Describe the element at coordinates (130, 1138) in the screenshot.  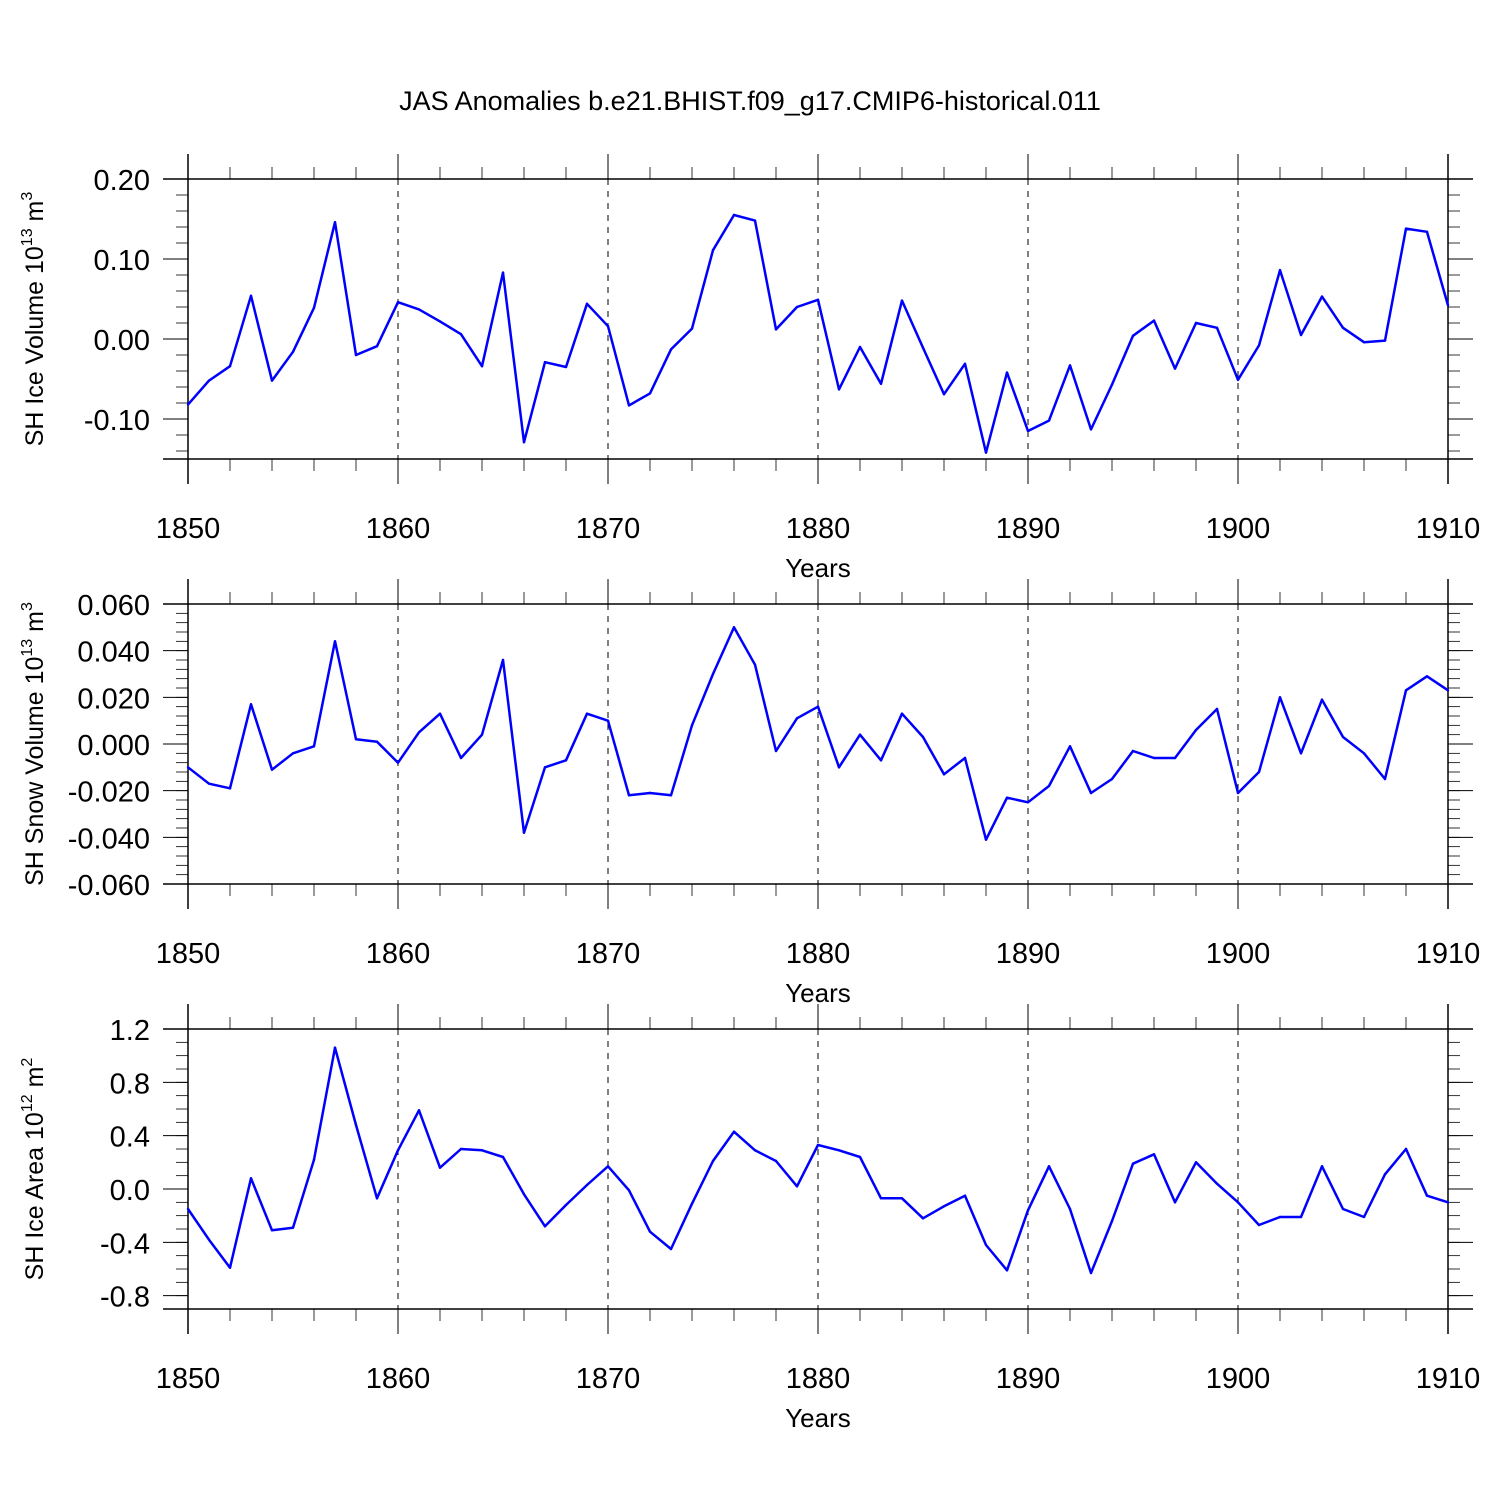
I see `panel3-y-tick-label: 0.4` at that location.